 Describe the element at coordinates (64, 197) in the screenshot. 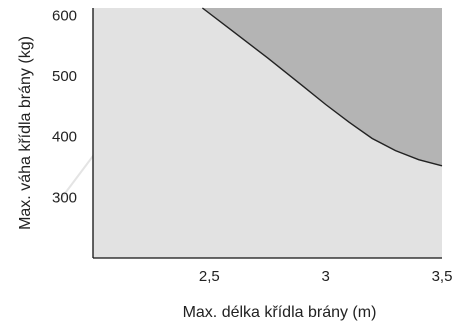

I see `y-tick-label: 300` at that location.